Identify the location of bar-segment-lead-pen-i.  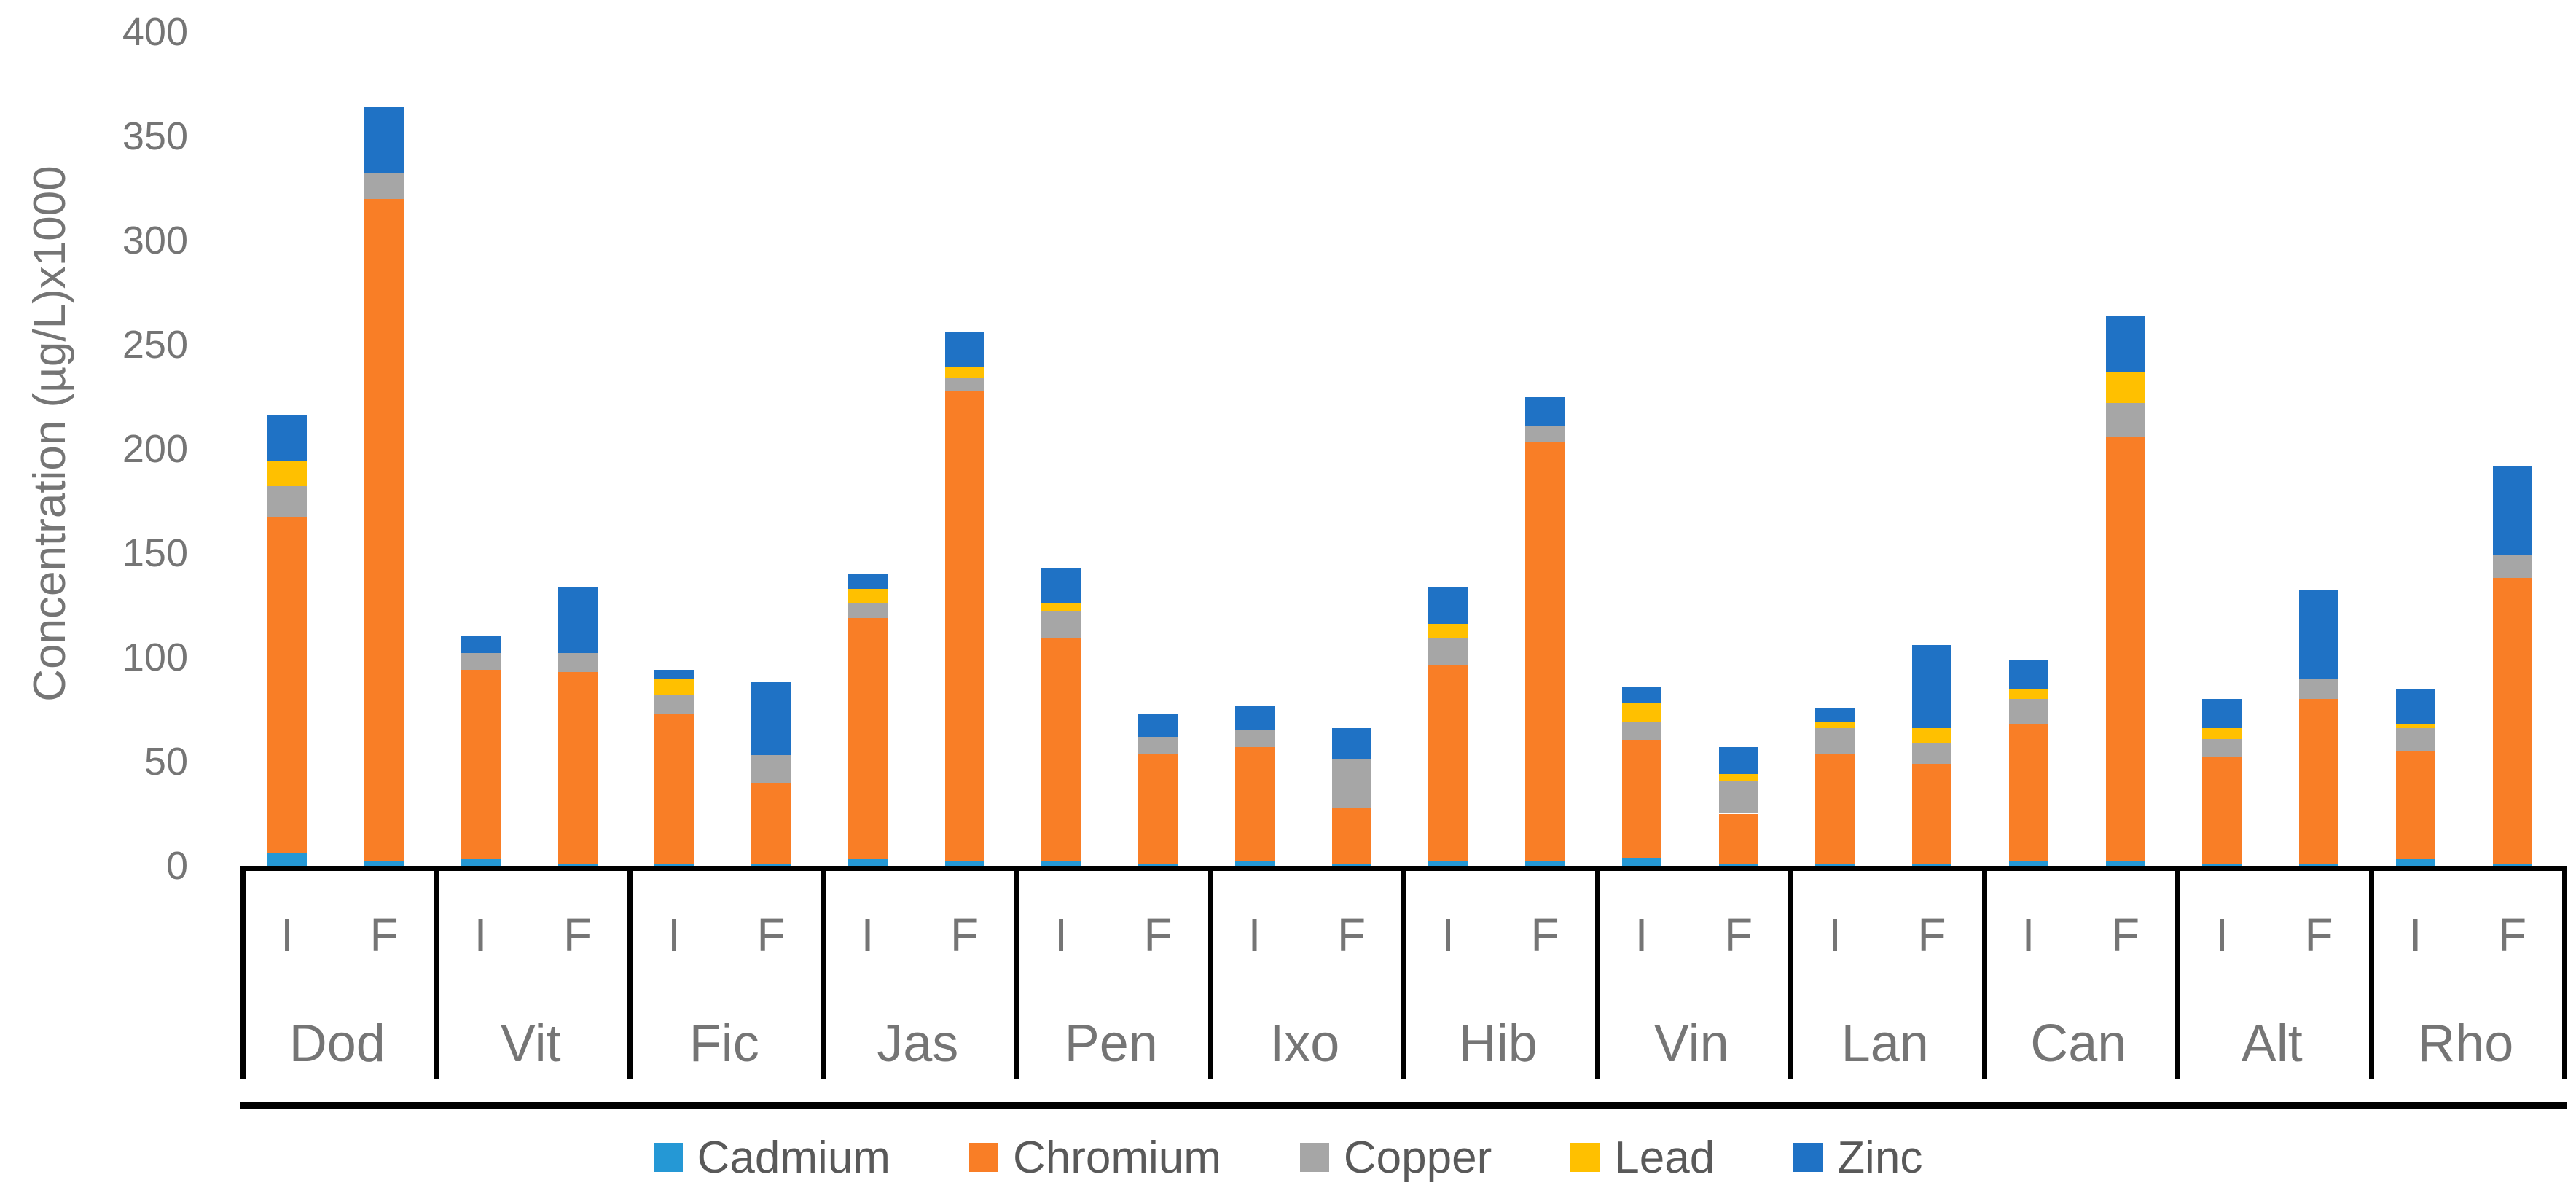
(1061, 607).